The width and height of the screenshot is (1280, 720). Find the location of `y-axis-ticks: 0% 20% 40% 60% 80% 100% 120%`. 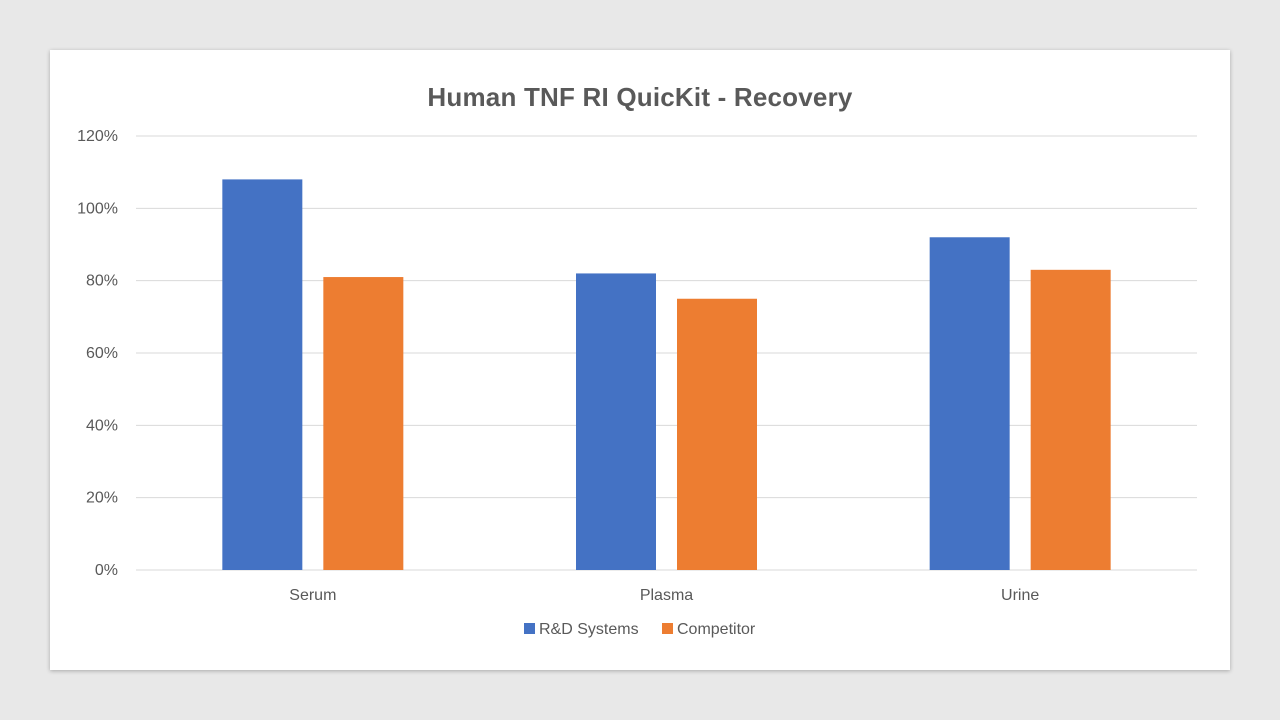

y-axis-ticks: 0% 20% 40% 60% 80% 100% 120% is located at coordinates (97, 353).